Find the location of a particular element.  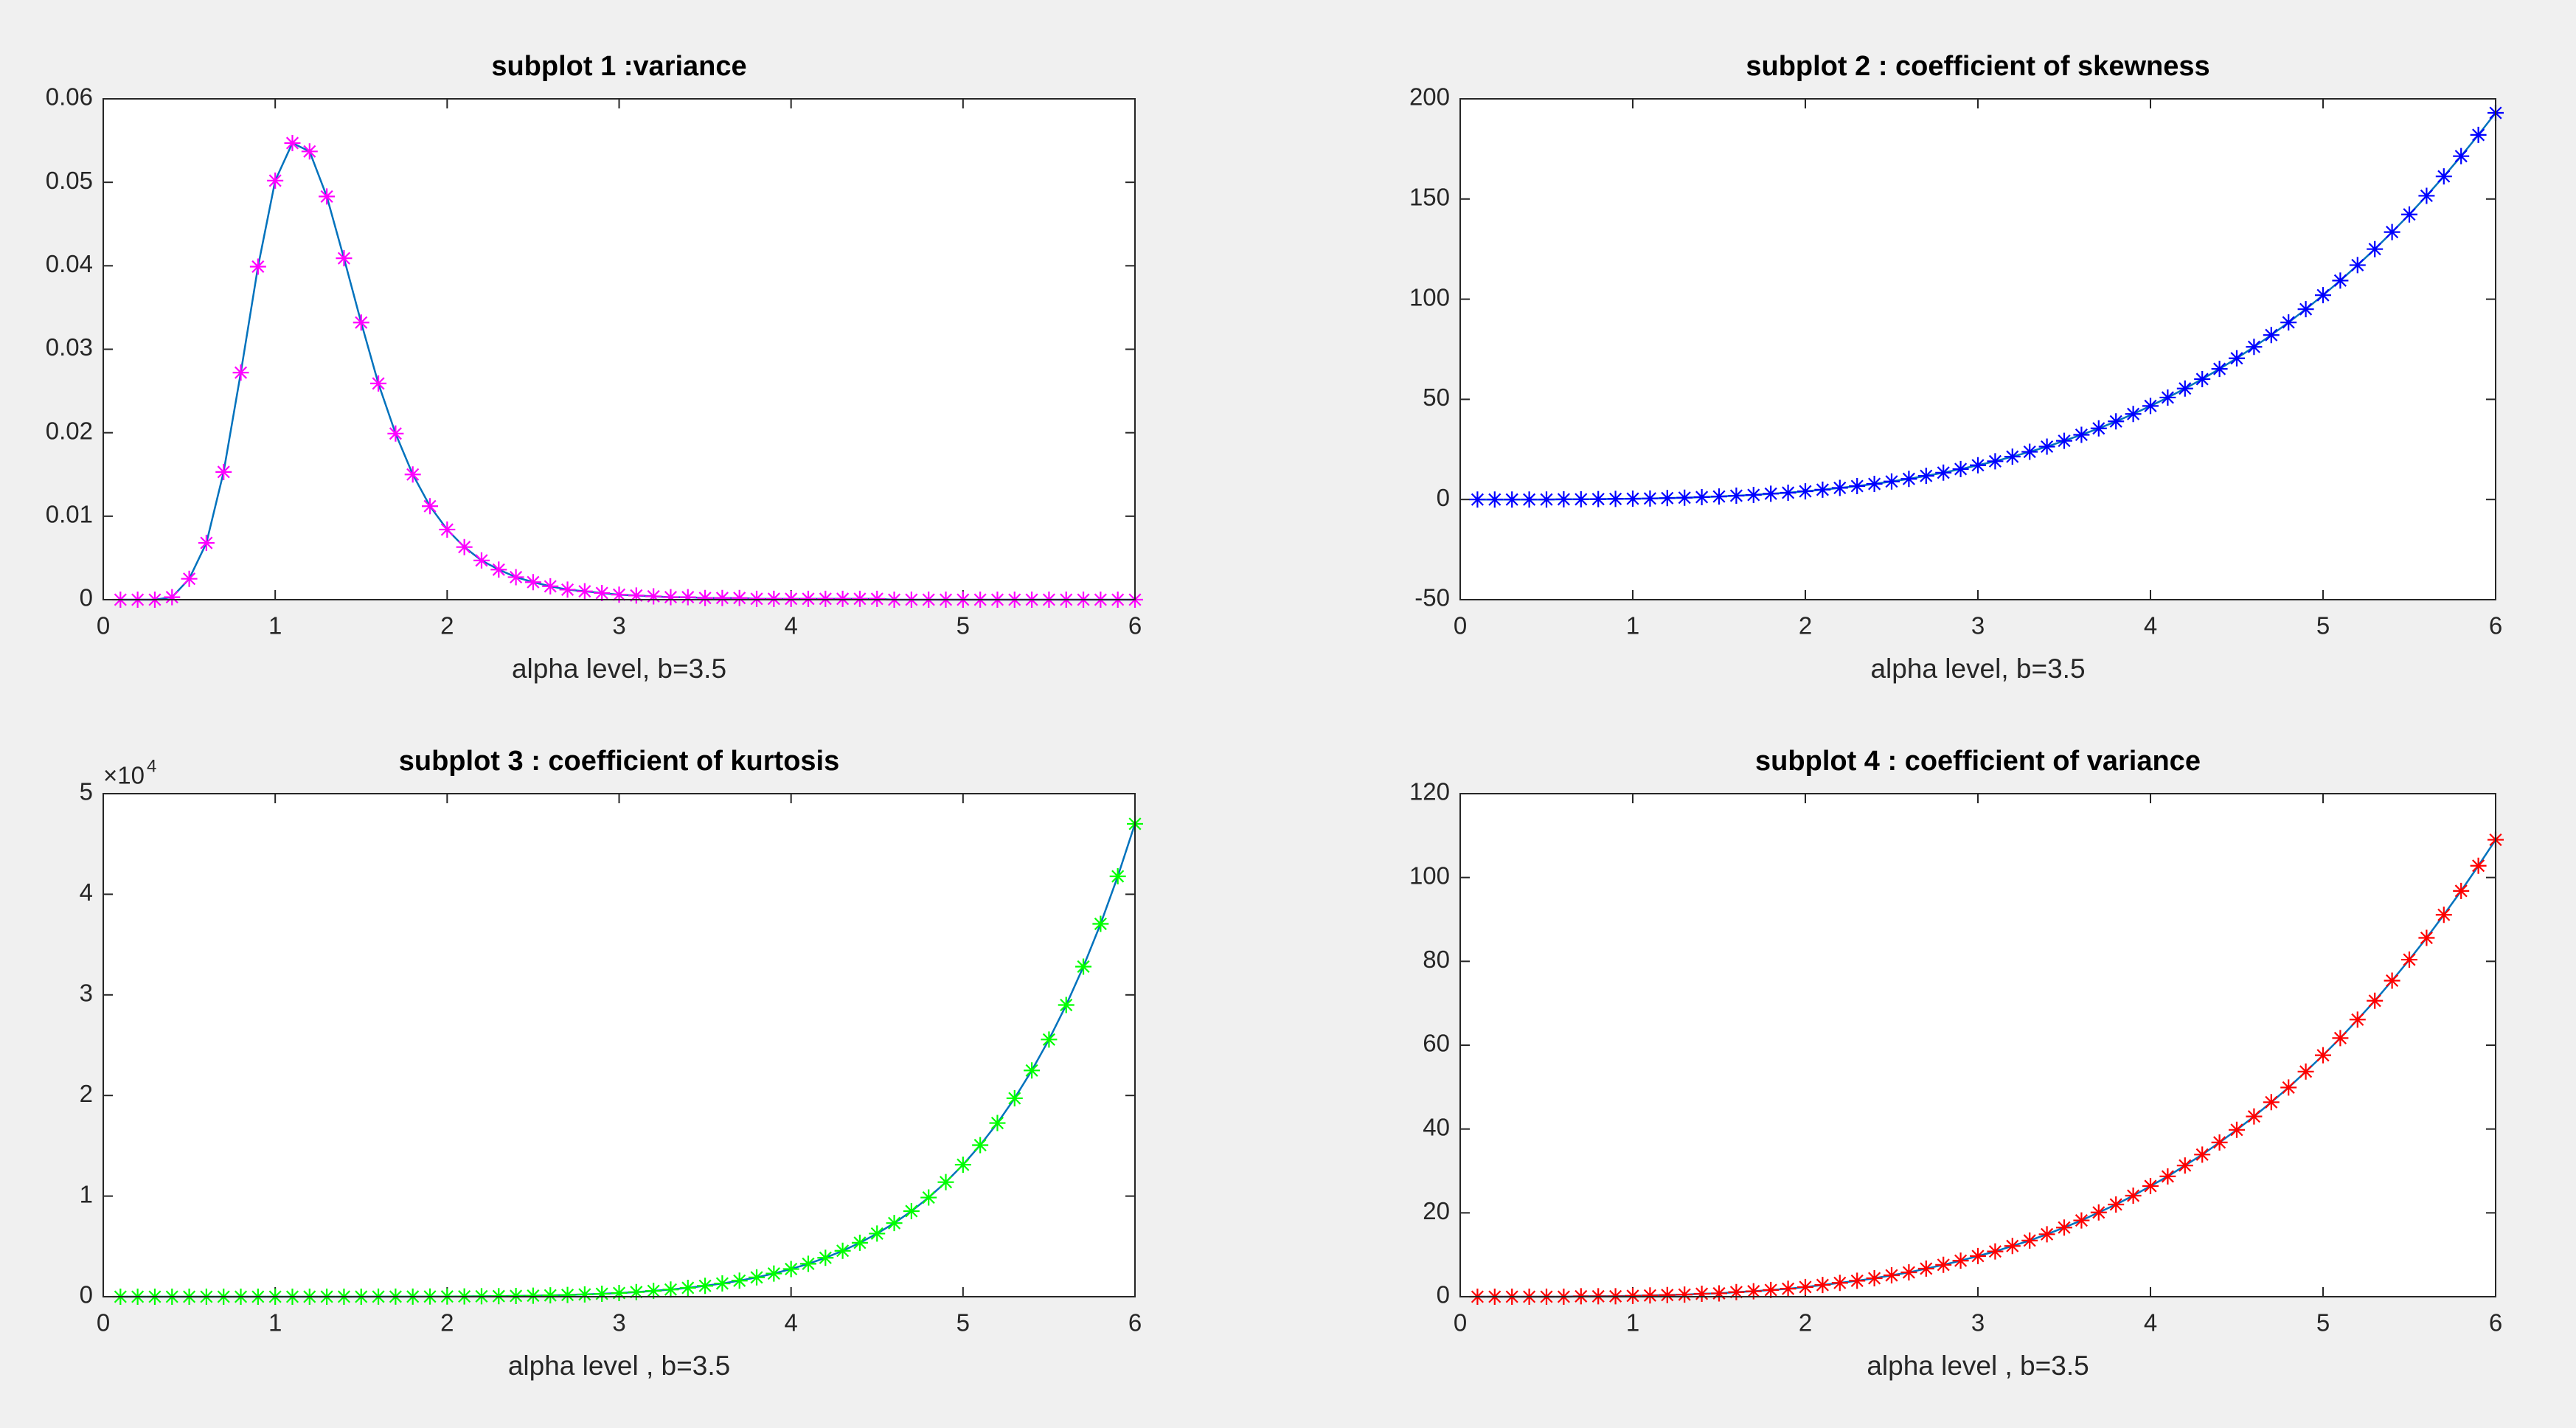

chart-title: subplot 2 : coefficient of skewness is located at coordinates (1977, 66).